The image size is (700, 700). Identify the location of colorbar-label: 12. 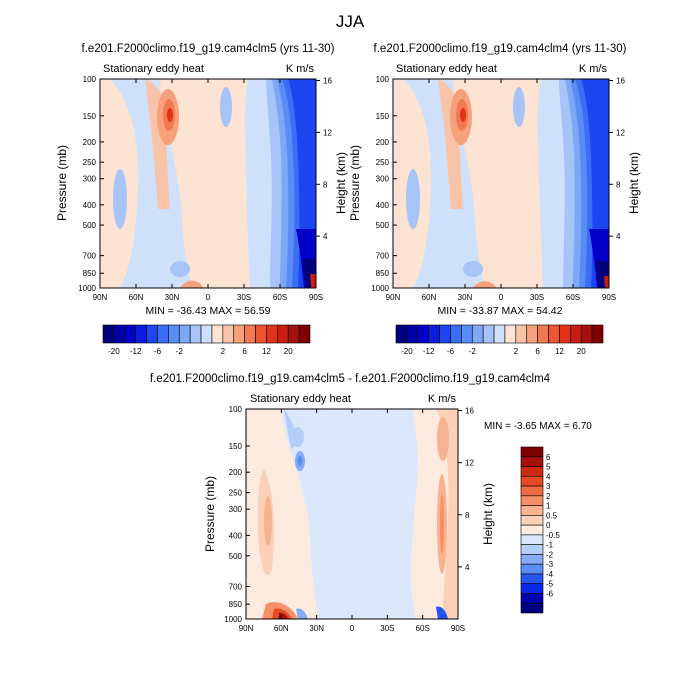
(266, 351).